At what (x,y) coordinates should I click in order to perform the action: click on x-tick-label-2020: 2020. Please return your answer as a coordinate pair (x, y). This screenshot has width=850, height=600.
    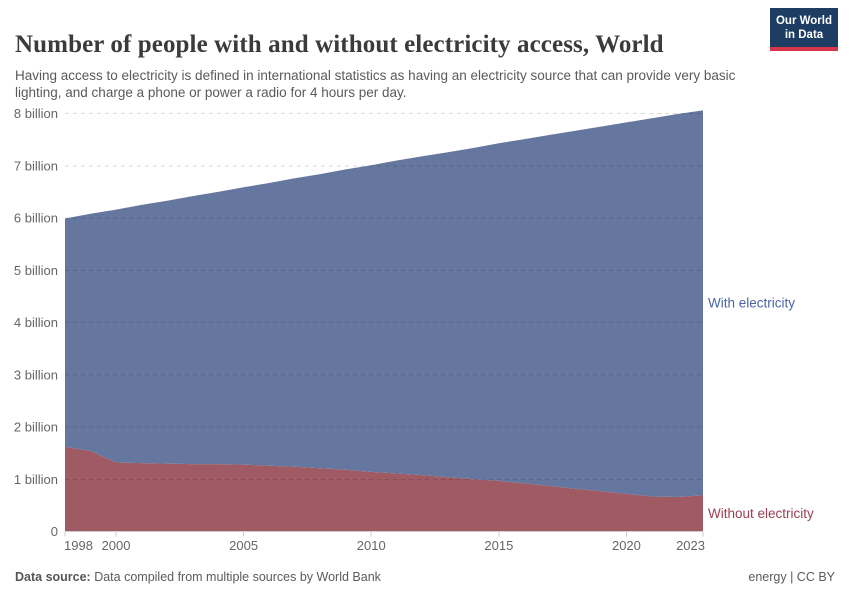
    Looking at the image, I should click on (626, 545).